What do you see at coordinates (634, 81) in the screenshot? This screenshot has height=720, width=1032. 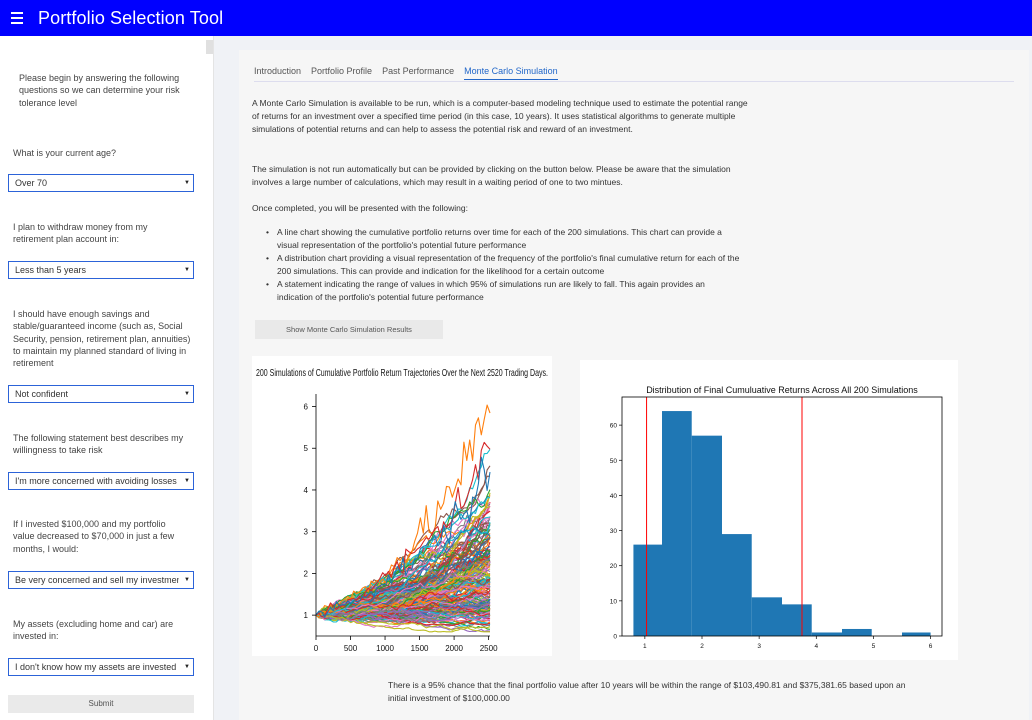 I see `tab-divider` at bounding box center [634, 81].